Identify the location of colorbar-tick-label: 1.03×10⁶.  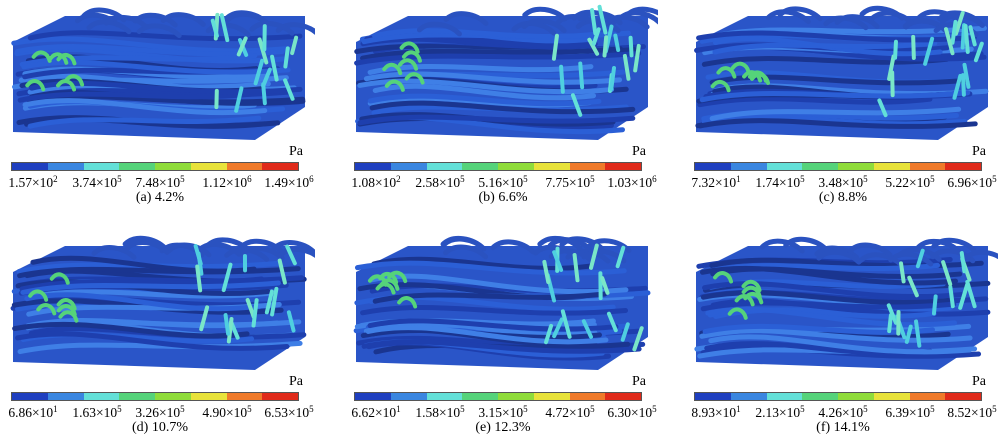
(631, 183).